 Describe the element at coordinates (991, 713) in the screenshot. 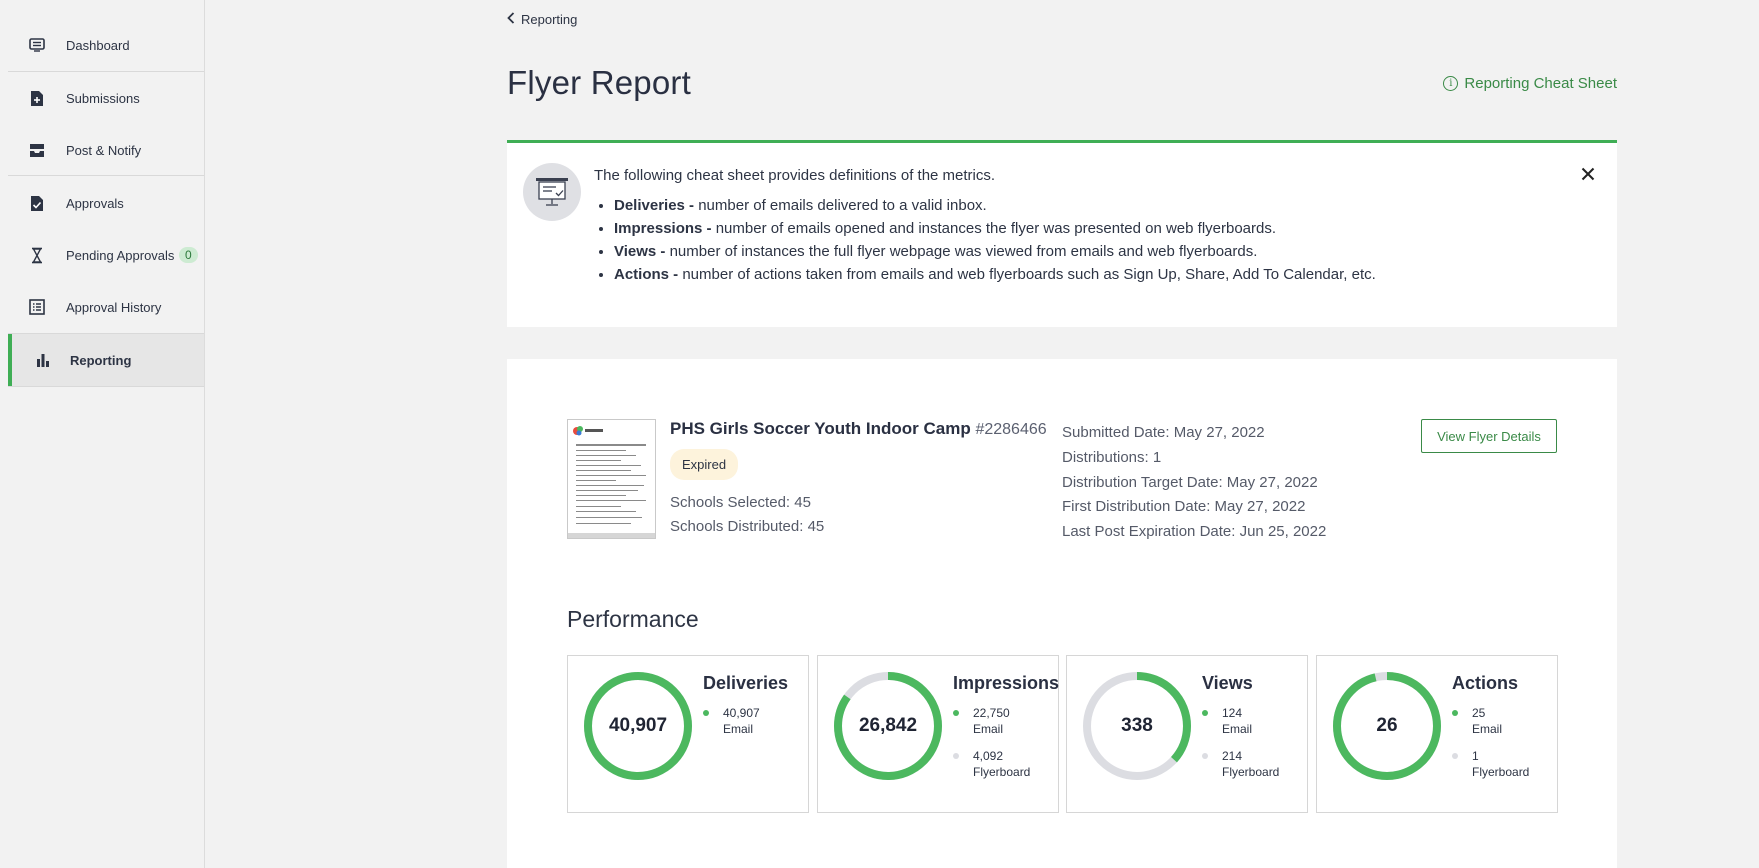

I see `legend-value: 22,750` at that location.